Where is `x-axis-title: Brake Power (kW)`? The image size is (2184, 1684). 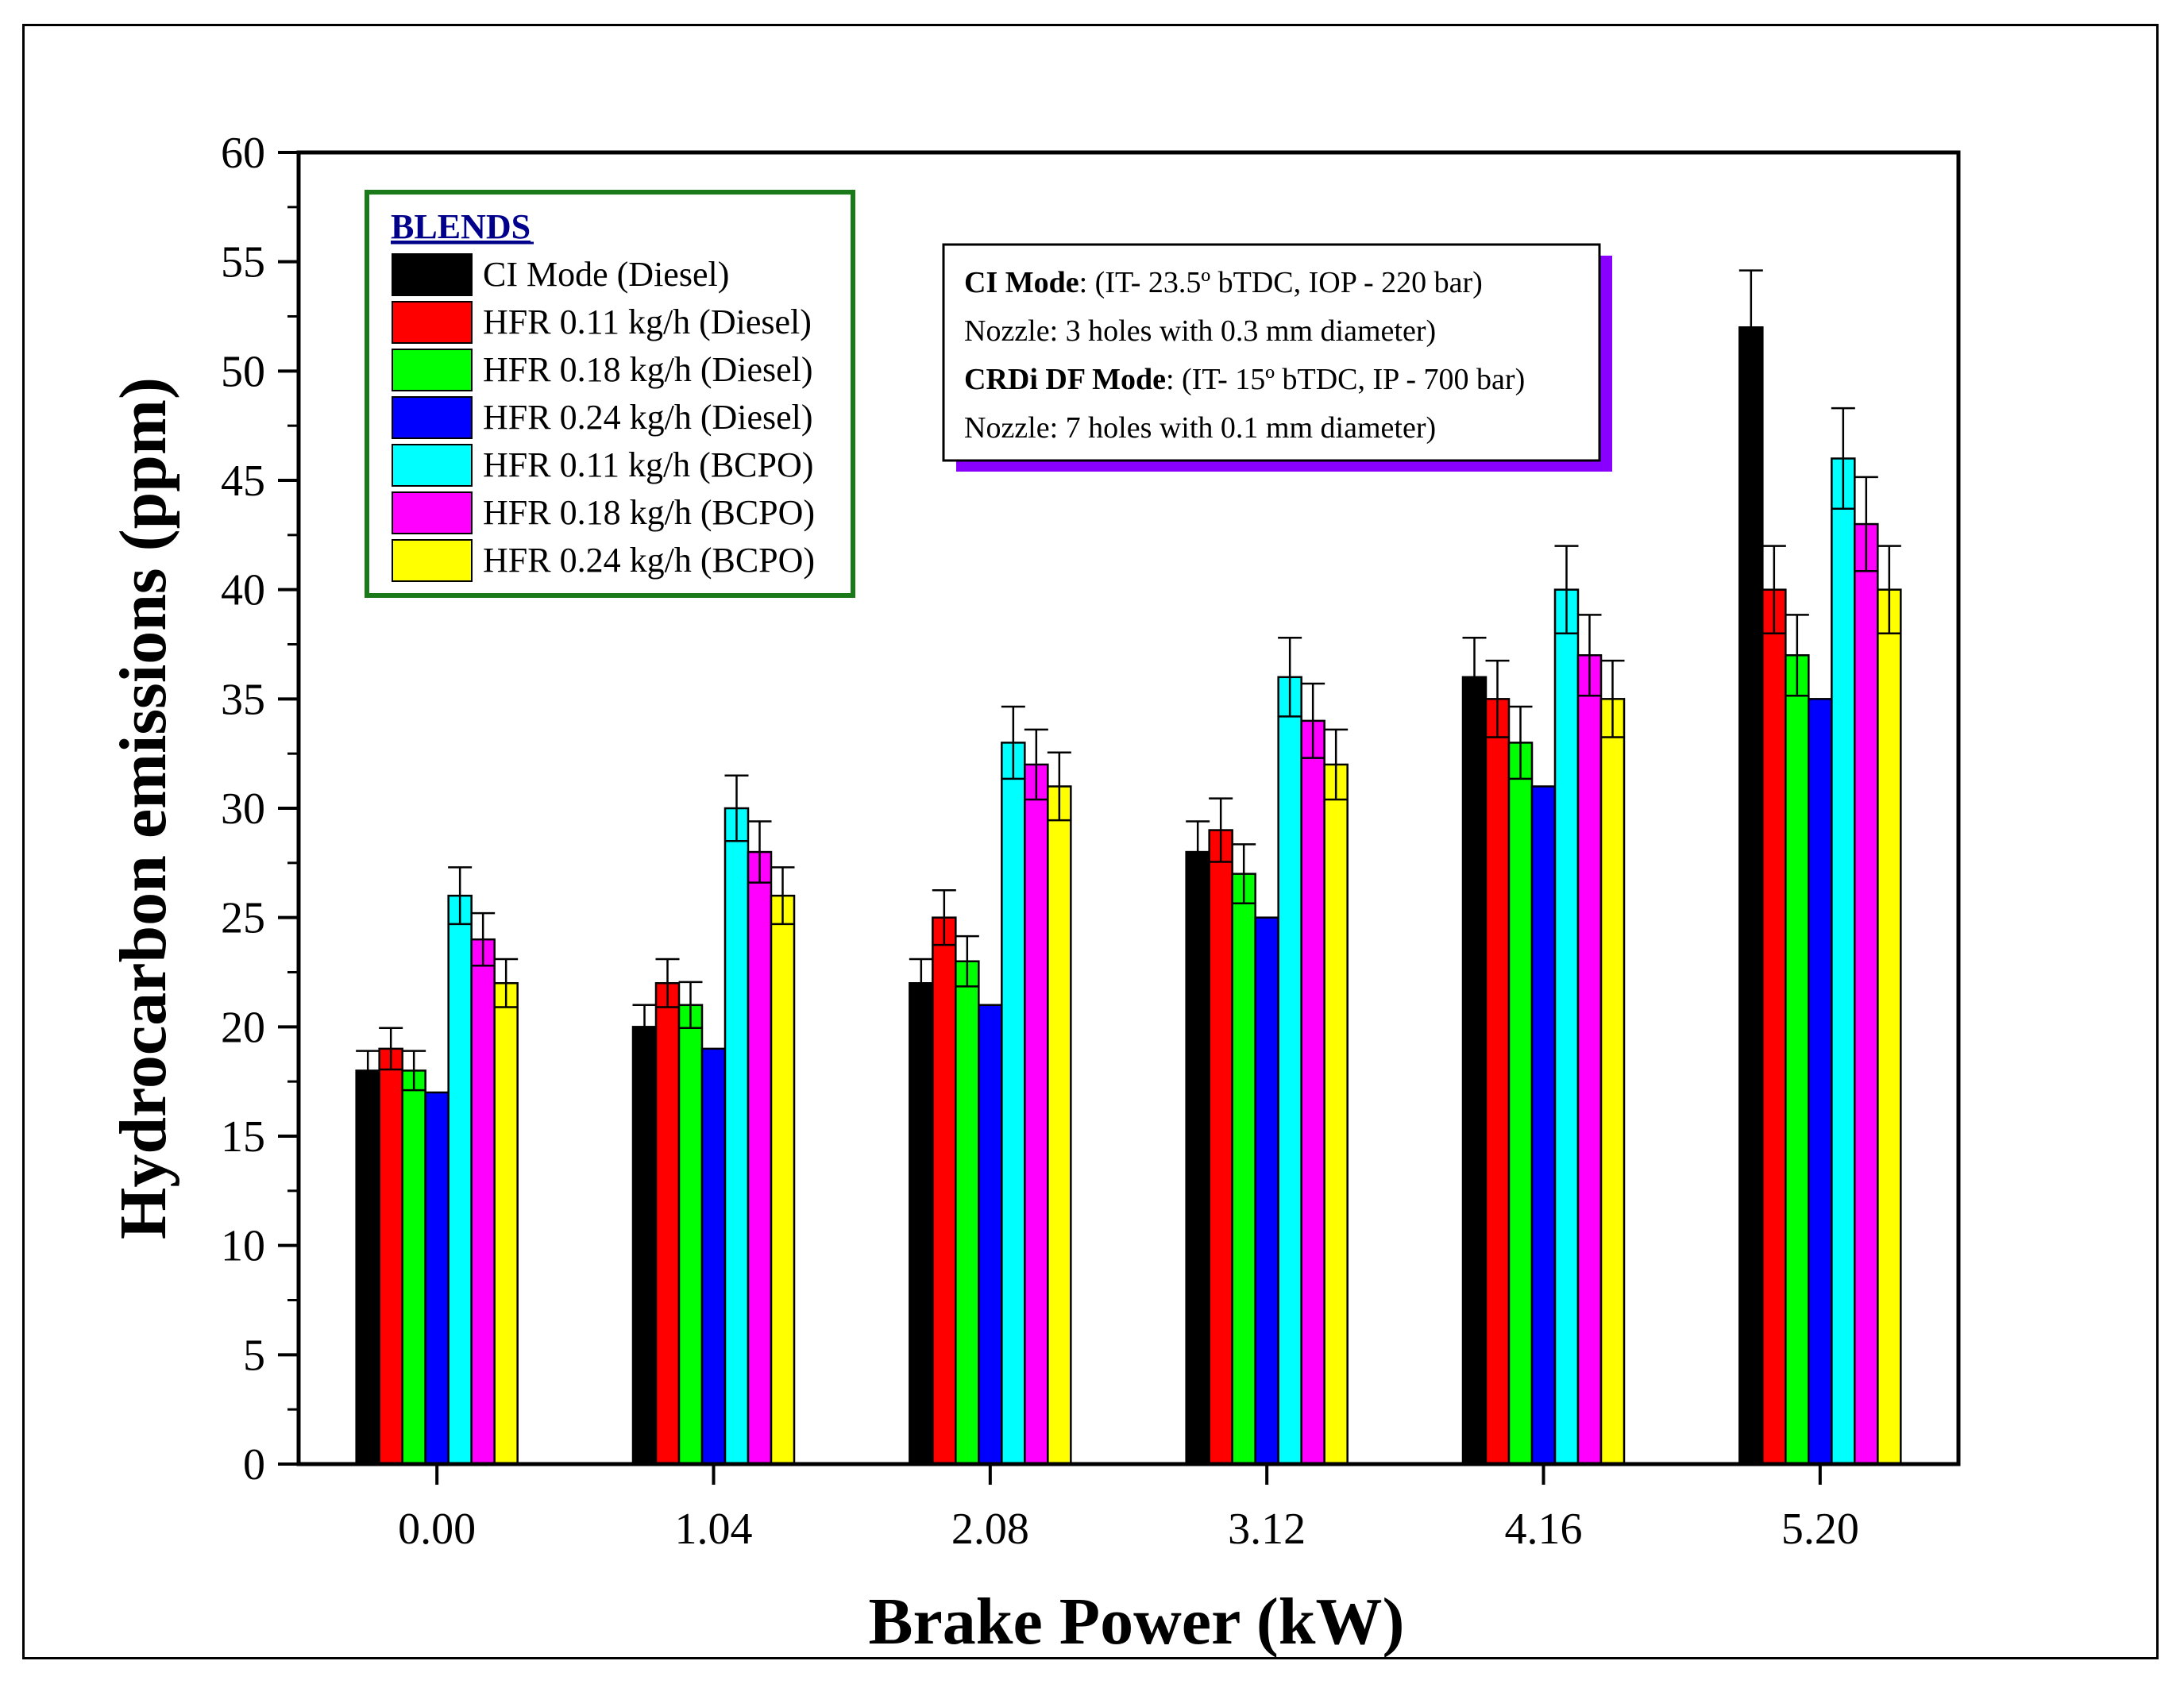
x-axis-title: Brake Power (kW) is located at coordinates (1137, 1622).